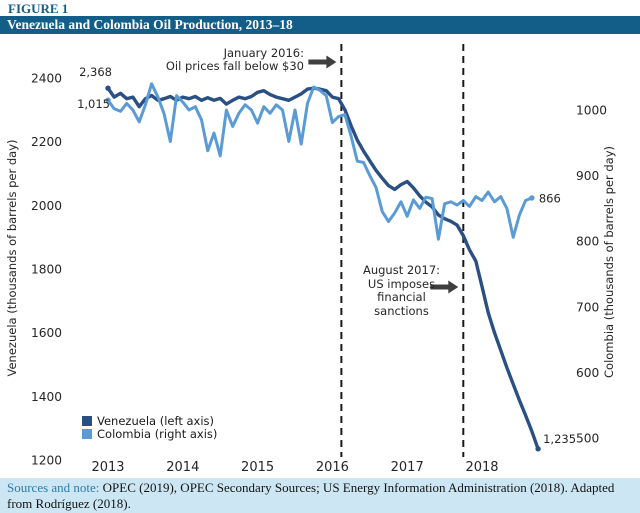 This screenshot has width=640, height=513. I want to click on x-axis-year-label: 2014, so click(182, 467).